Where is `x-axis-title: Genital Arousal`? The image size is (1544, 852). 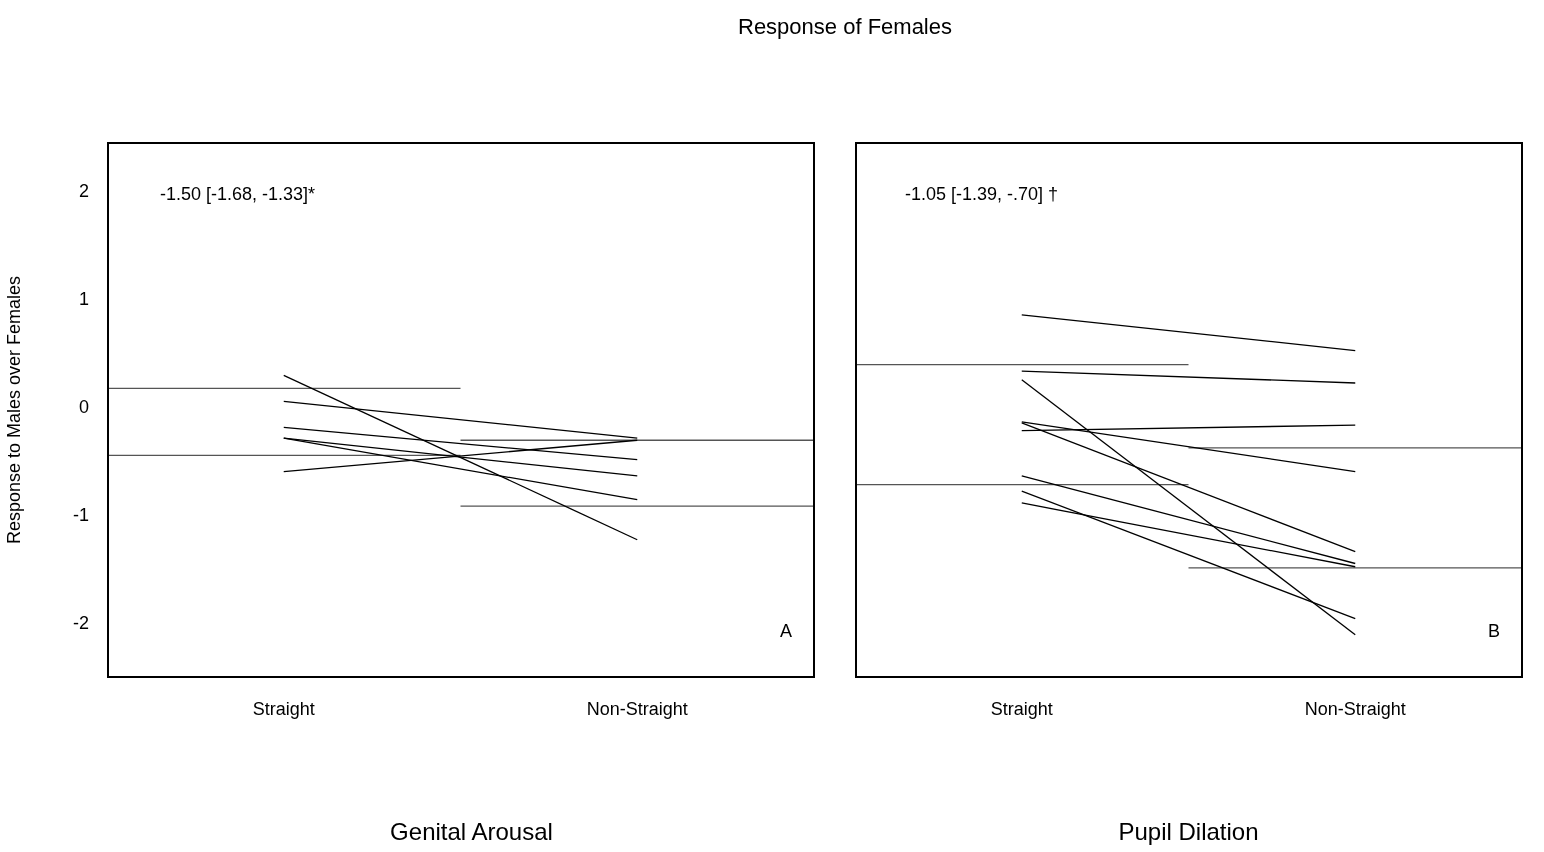 x-axis-title: Genital Arousal is located at coordinates (471, 832).